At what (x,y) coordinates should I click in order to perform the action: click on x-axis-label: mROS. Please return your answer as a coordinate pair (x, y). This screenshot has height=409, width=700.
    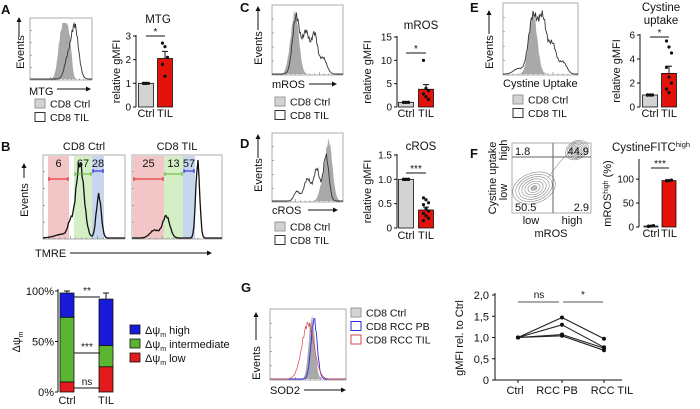
    Looking at the image, I should click on (551, 234).